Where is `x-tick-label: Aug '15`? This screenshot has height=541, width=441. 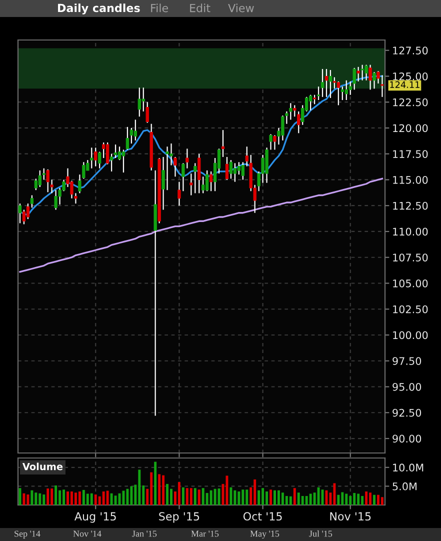 x-tick-label: Aug '15 is located at coordinates (95, 517).